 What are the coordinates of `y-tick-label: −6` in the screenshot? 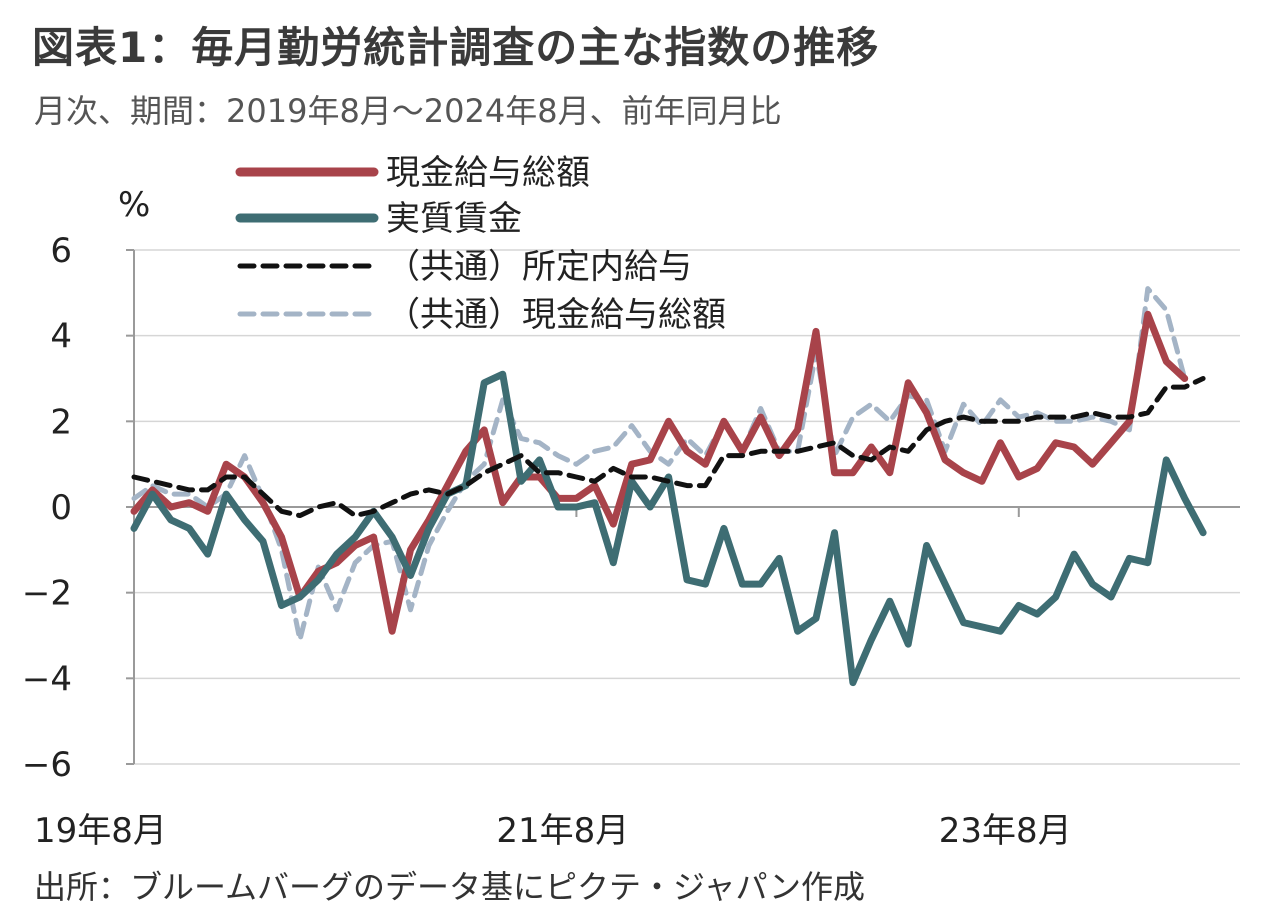 It's located at (47, 765).